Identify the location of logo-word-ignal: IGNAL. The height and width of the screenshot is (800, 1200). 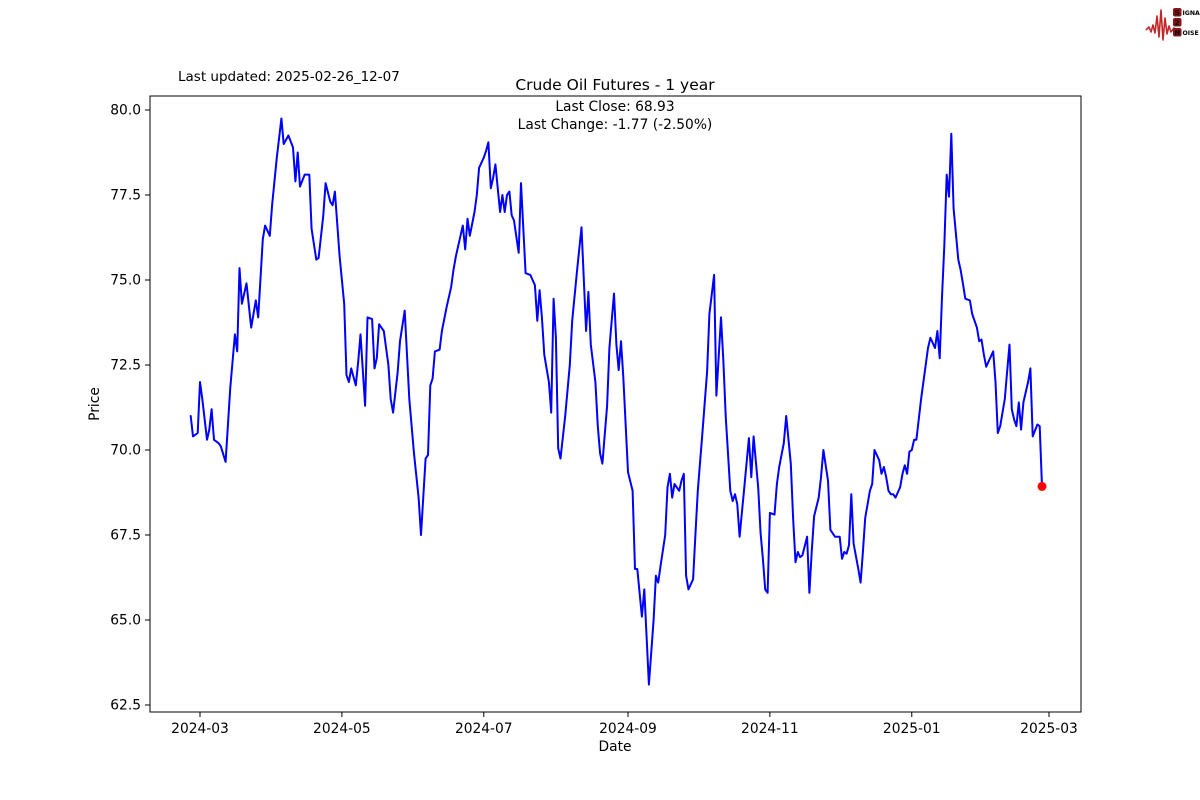
(1191, 13).